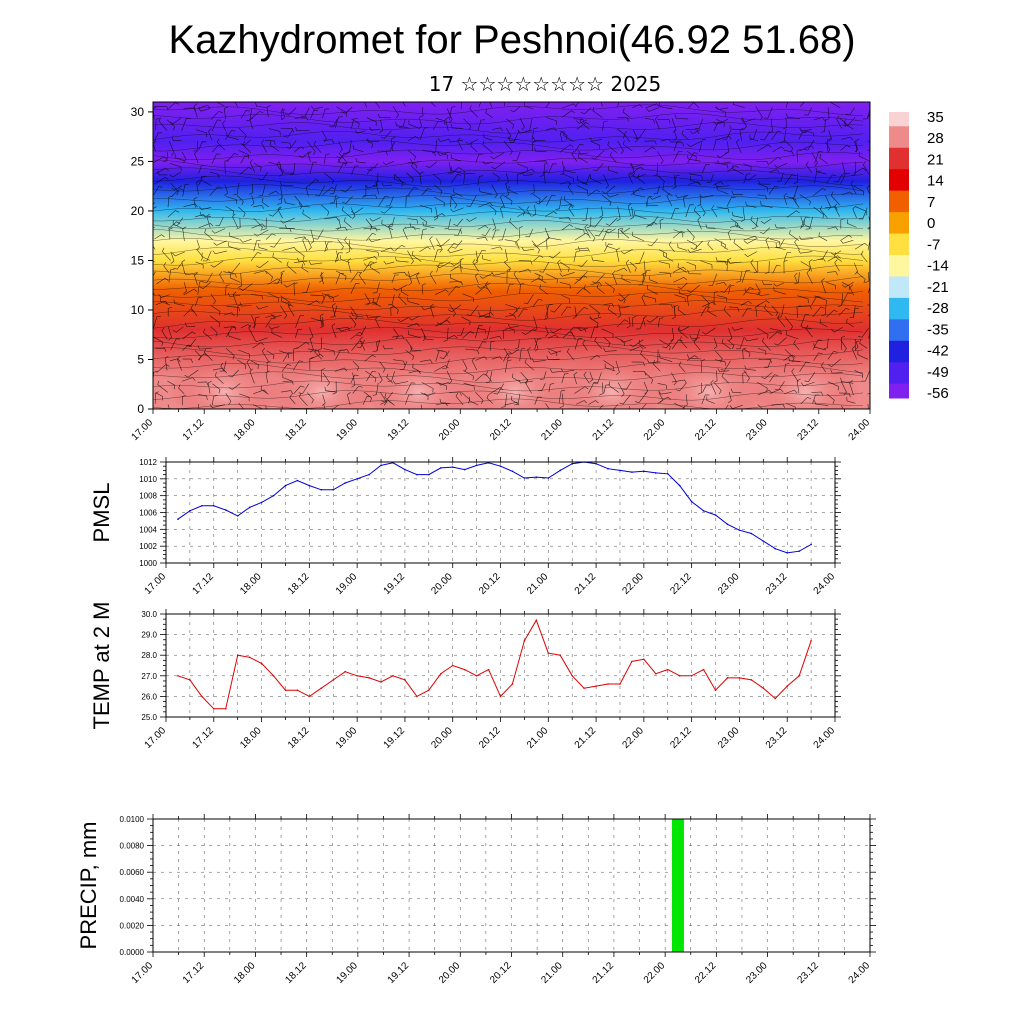  I want to click on colorbar-swatch, so click(899, 244).